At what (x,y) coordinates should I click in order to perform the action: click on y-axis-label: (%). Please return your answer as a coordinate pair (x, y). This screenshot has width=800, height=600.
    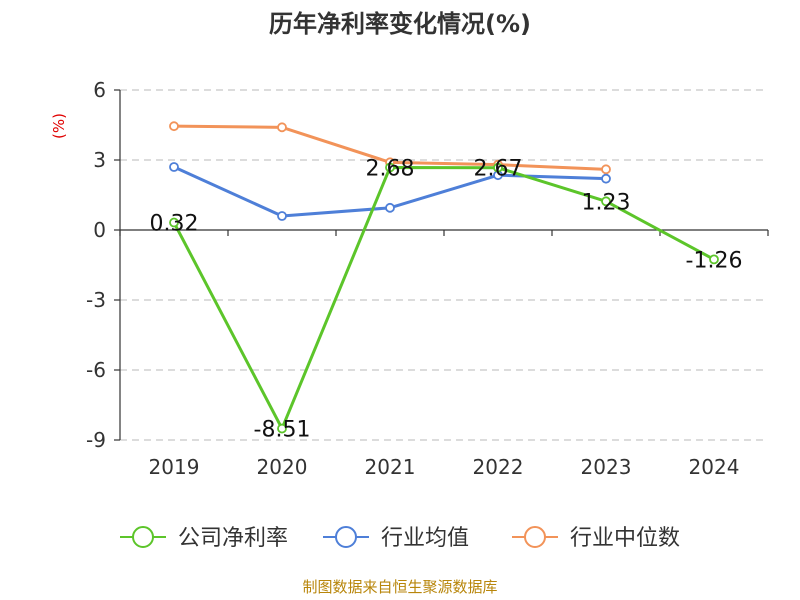
    Looking at the image, I should click on (59, 126).